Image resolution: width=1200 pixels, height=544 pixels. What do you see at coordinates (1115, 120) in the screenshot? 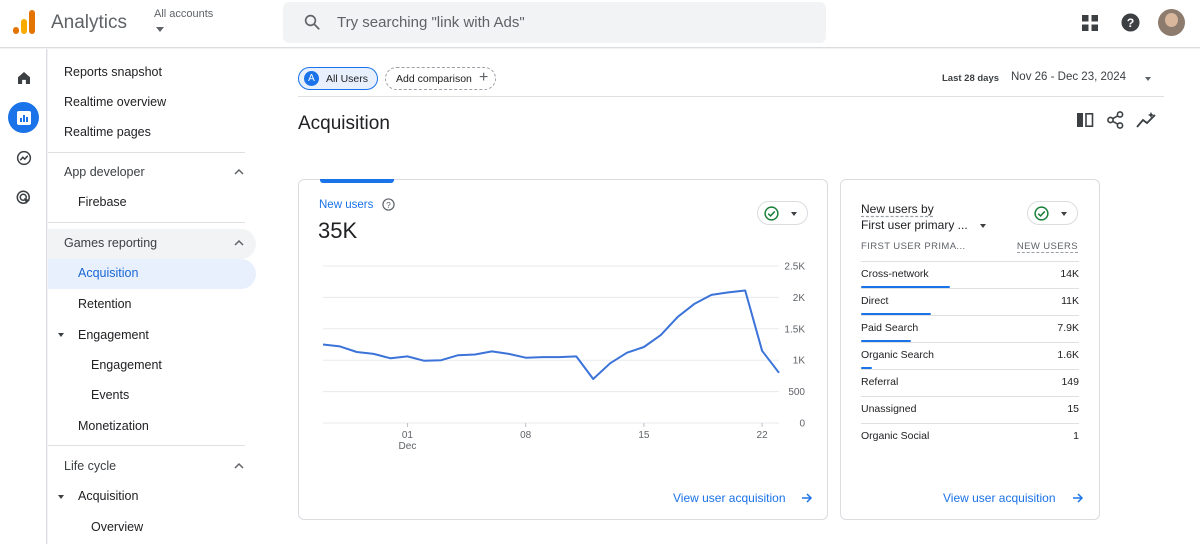
I see `share-icon` at bounding box center [1115, 120].